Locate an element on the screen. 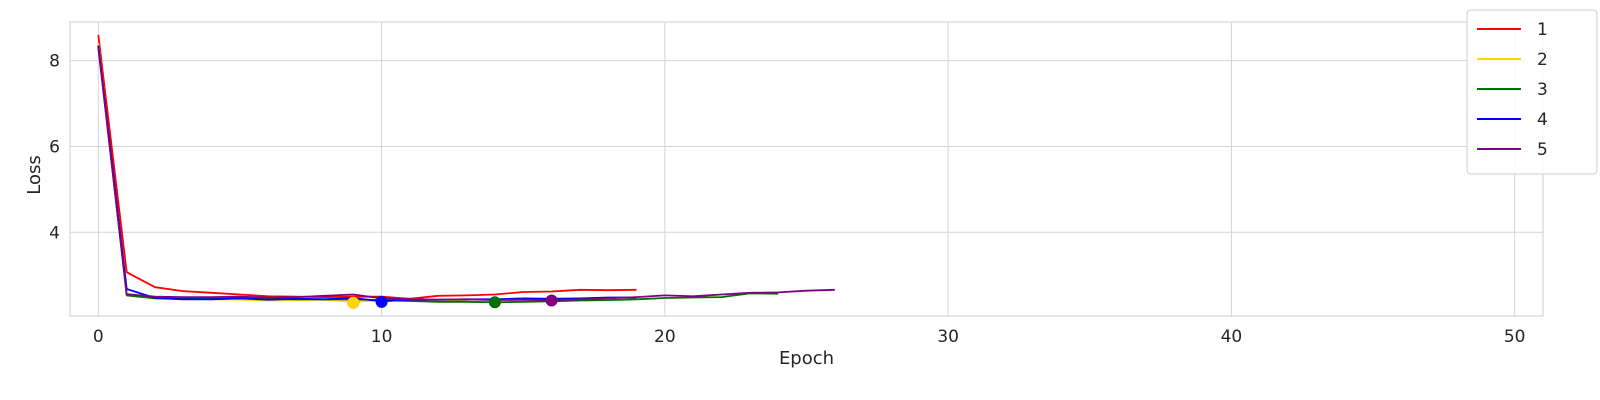  x-tick-label: 20 is located at coordinates (665, 337).